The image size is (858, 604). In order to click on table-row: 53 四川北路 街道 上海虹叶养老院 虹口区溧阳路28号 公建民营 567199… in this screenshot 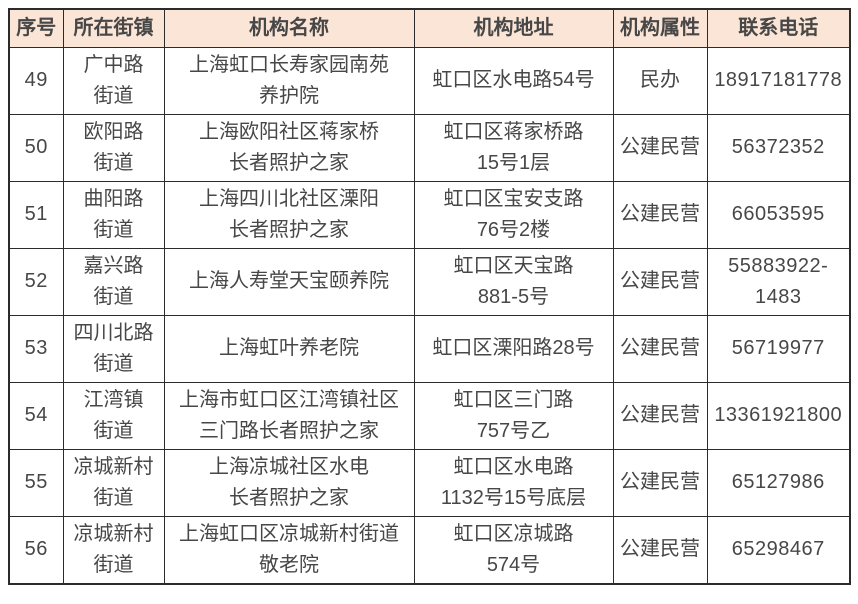, I will do `click(429, 348)`.